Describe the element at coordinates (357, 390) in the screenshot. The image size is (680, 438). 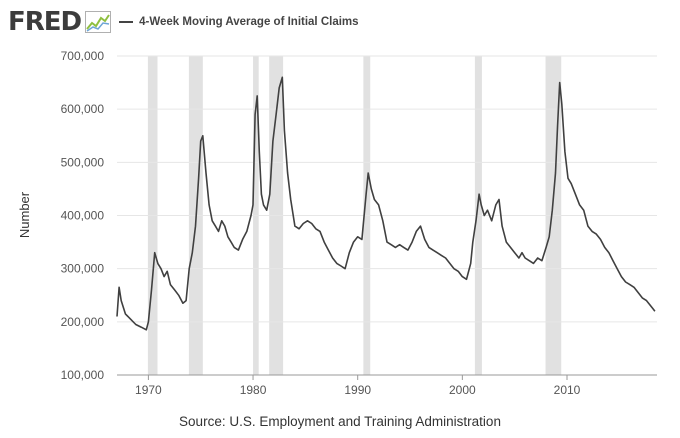
I see `x-tick-label: 1990` at that location.